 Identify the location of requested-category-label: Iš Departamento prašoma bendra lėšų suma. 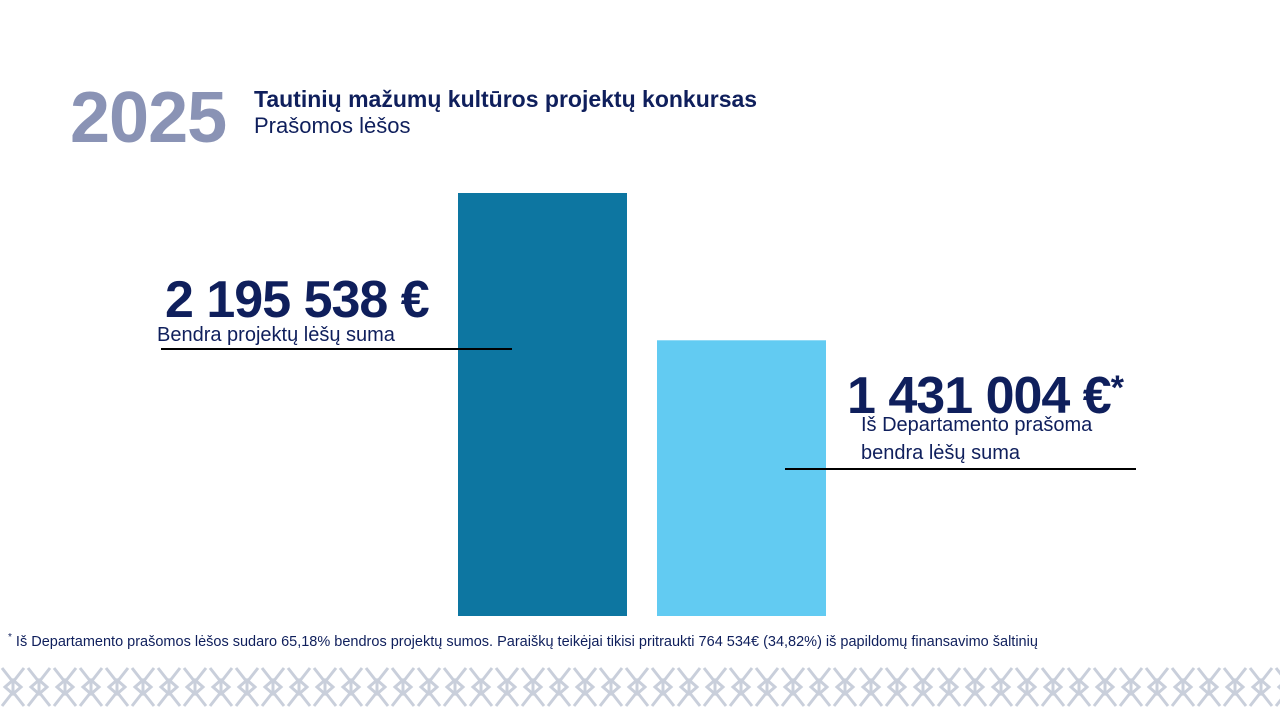
(1011, 439).